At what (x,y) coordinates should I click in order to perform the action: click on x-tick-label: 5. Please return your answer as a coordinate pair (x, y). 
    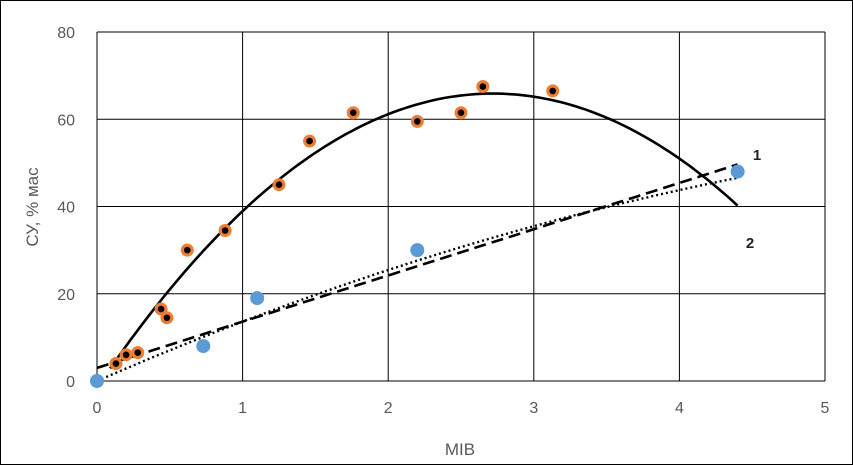
    Looking at the image, I should click on (825, 408).